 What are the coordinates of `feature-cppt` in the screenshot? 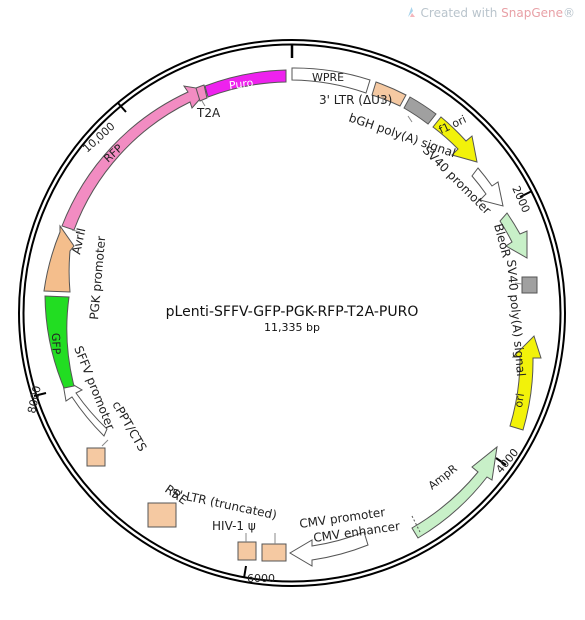 It's located at (96, 457).